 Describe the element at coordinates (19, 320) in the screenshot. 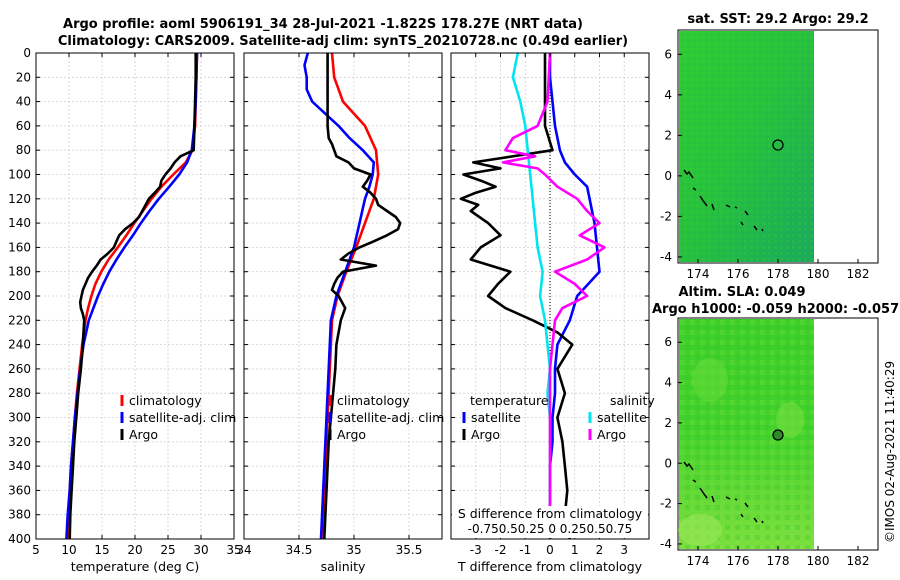

I see `y-tick-label: 220` at that location.